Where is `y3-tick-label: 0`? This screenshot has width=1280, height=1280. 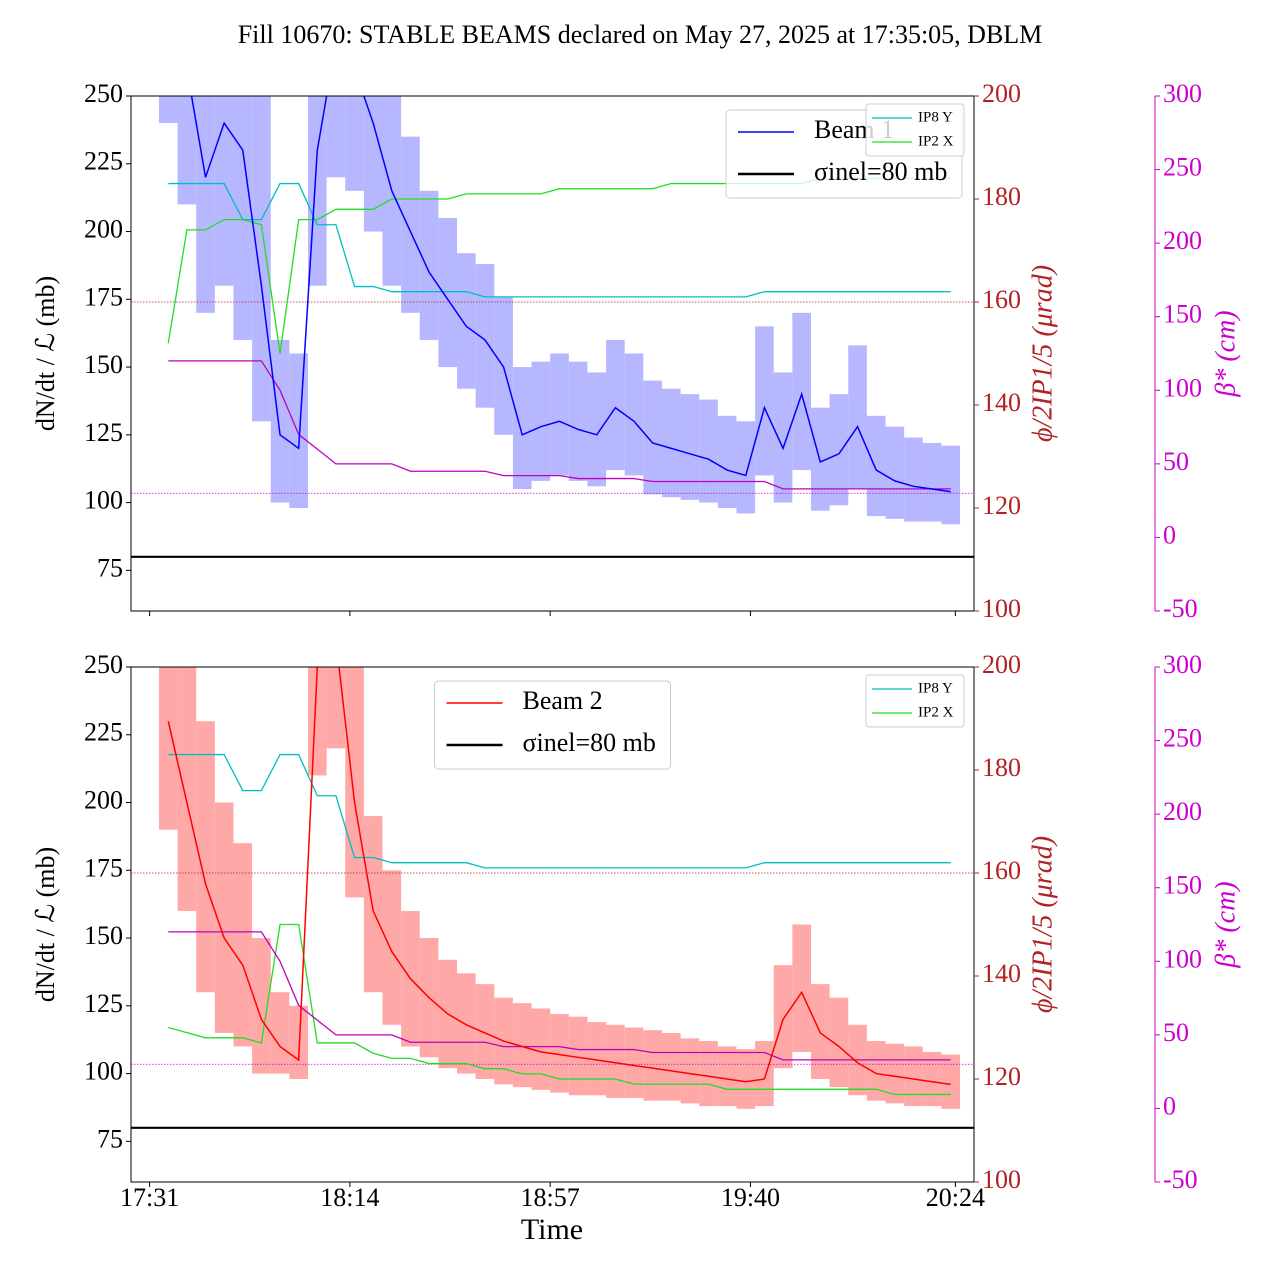 y3-tick-label: 0 is located at coordinates (1169, 1105).